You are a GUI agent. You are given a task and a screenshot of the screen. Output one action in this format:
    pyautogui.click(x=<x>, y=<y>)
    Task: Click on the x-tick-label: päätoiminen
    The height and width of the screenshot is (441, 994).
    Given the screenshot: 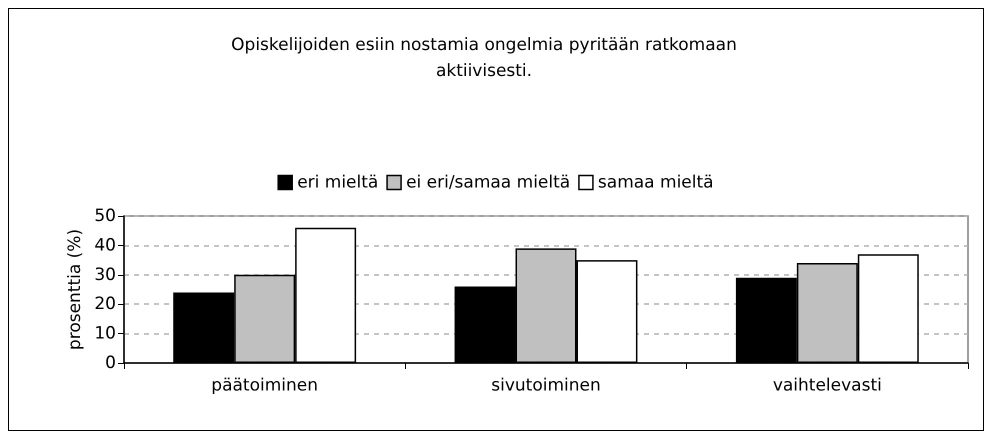 What is the action you would take?
    pyautogui.click(x=264, y=386)
    